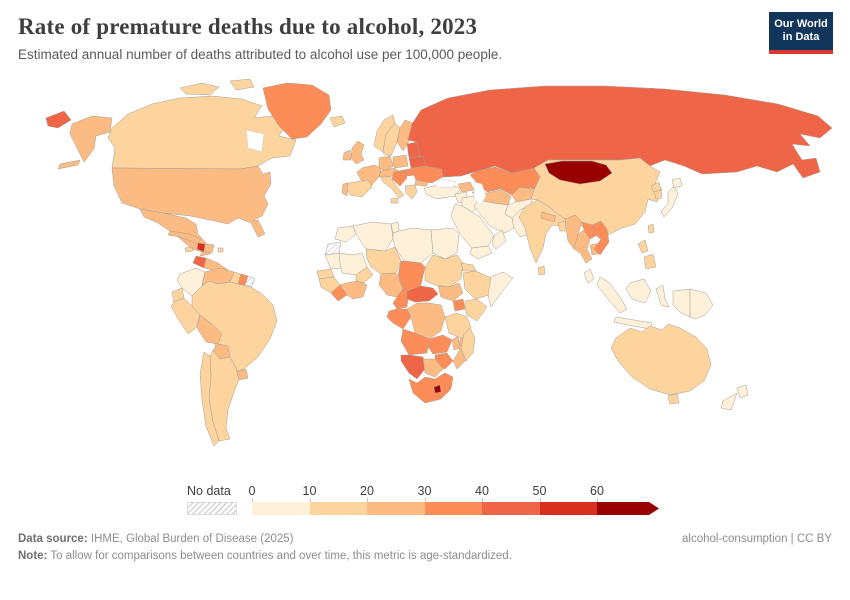 The width and height of the screenshot is (850, 600). What do you see at coordinates (597, 491) in the screenshot?
I see `legend-tick-label-60: 60` at bounding box center [597, 491].